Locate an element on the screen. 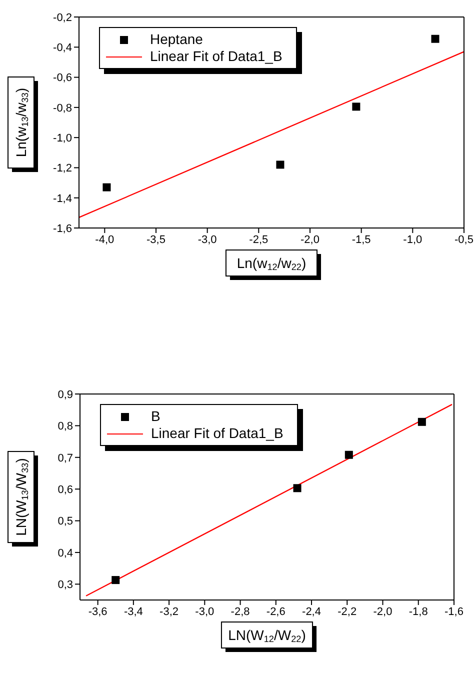  x-axis-title: Ln(w$_{12}$/w$_{22}$) is located at coordinates (271, 263).